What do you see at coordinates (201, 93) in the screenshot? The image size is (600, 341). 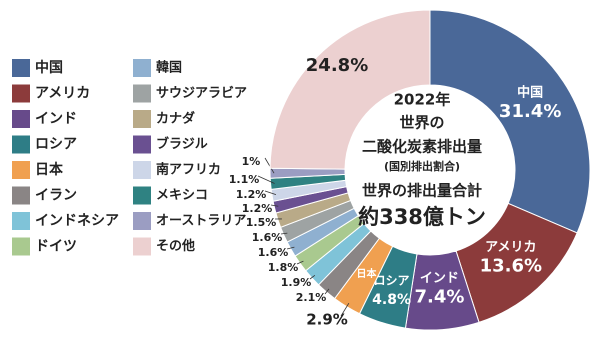 I see `legend-label: サウジアラビア` at bounding box center [201, 93].